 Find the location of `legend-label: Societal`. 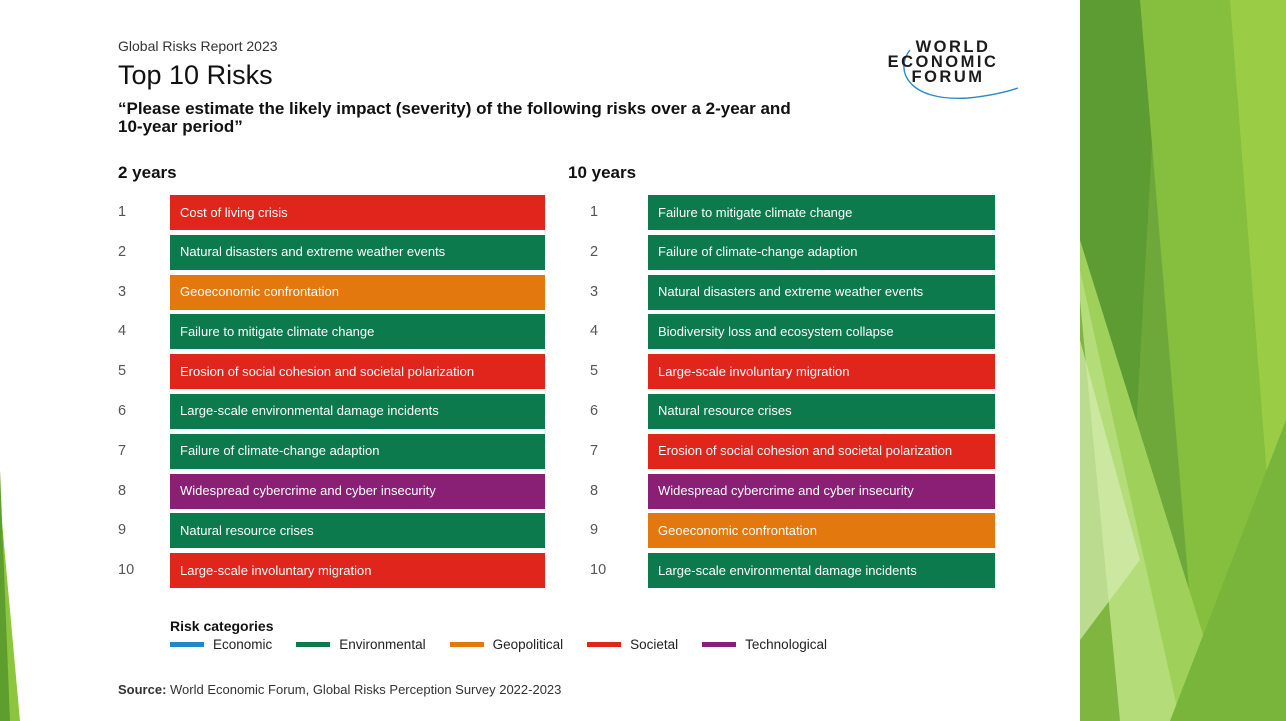

legend-label: Societal is located at coordinates (654, 644).